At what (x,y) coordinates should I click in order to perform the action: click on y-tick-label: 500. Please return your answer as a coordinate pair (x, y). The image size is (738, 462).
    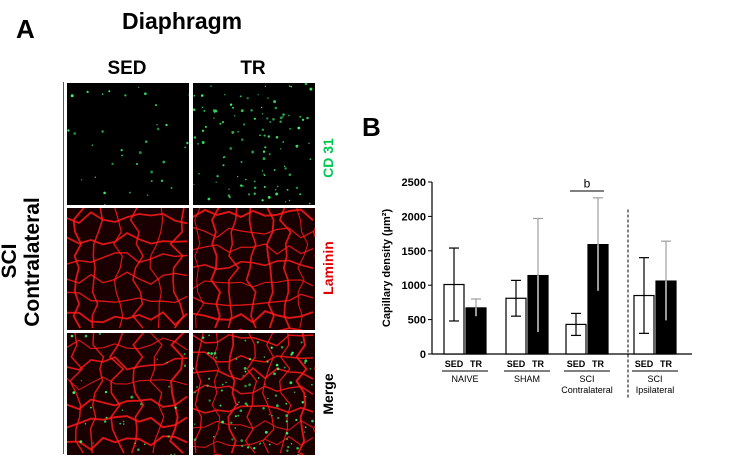
    Looking at the image, I should click on (417, 321).